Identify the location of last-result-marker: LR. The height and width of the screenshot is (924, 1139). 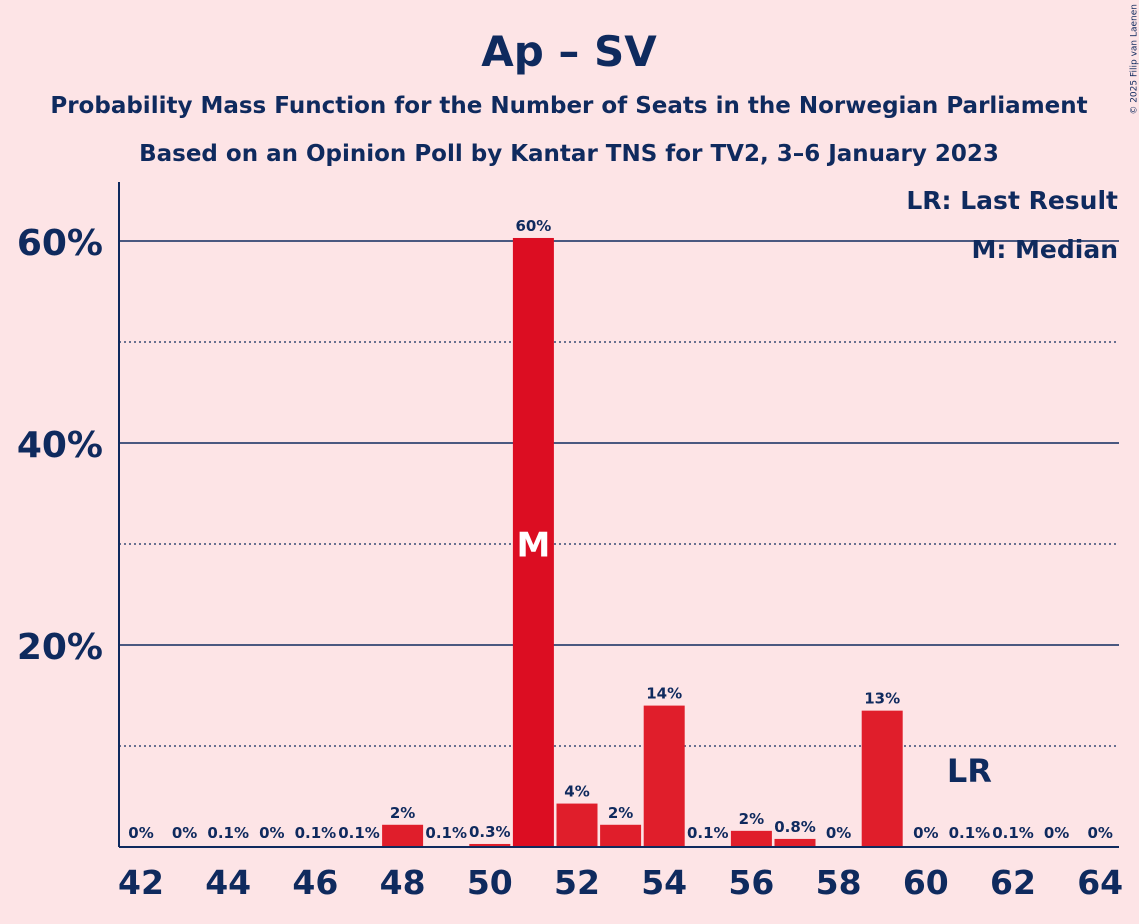
(969, 771).